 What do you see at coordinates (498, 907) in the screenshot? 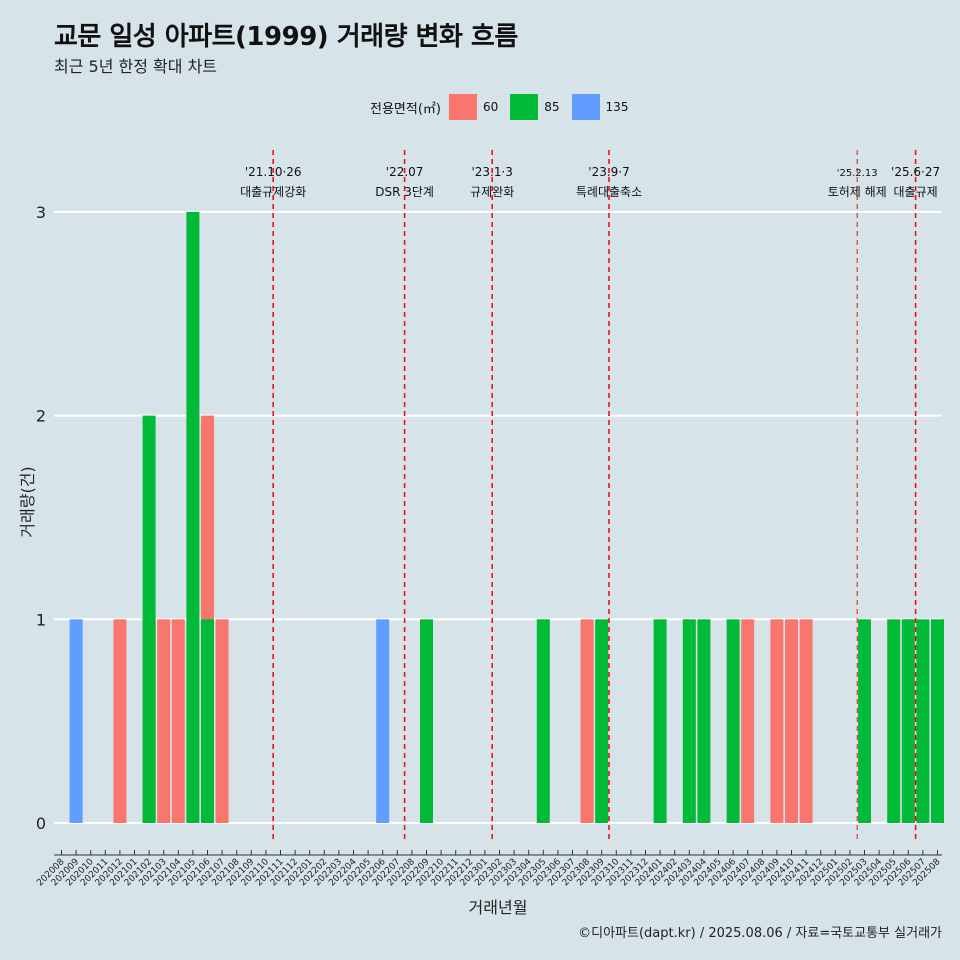
I see `x-axis-label: 거래년월` at bounding box center [498, 907].